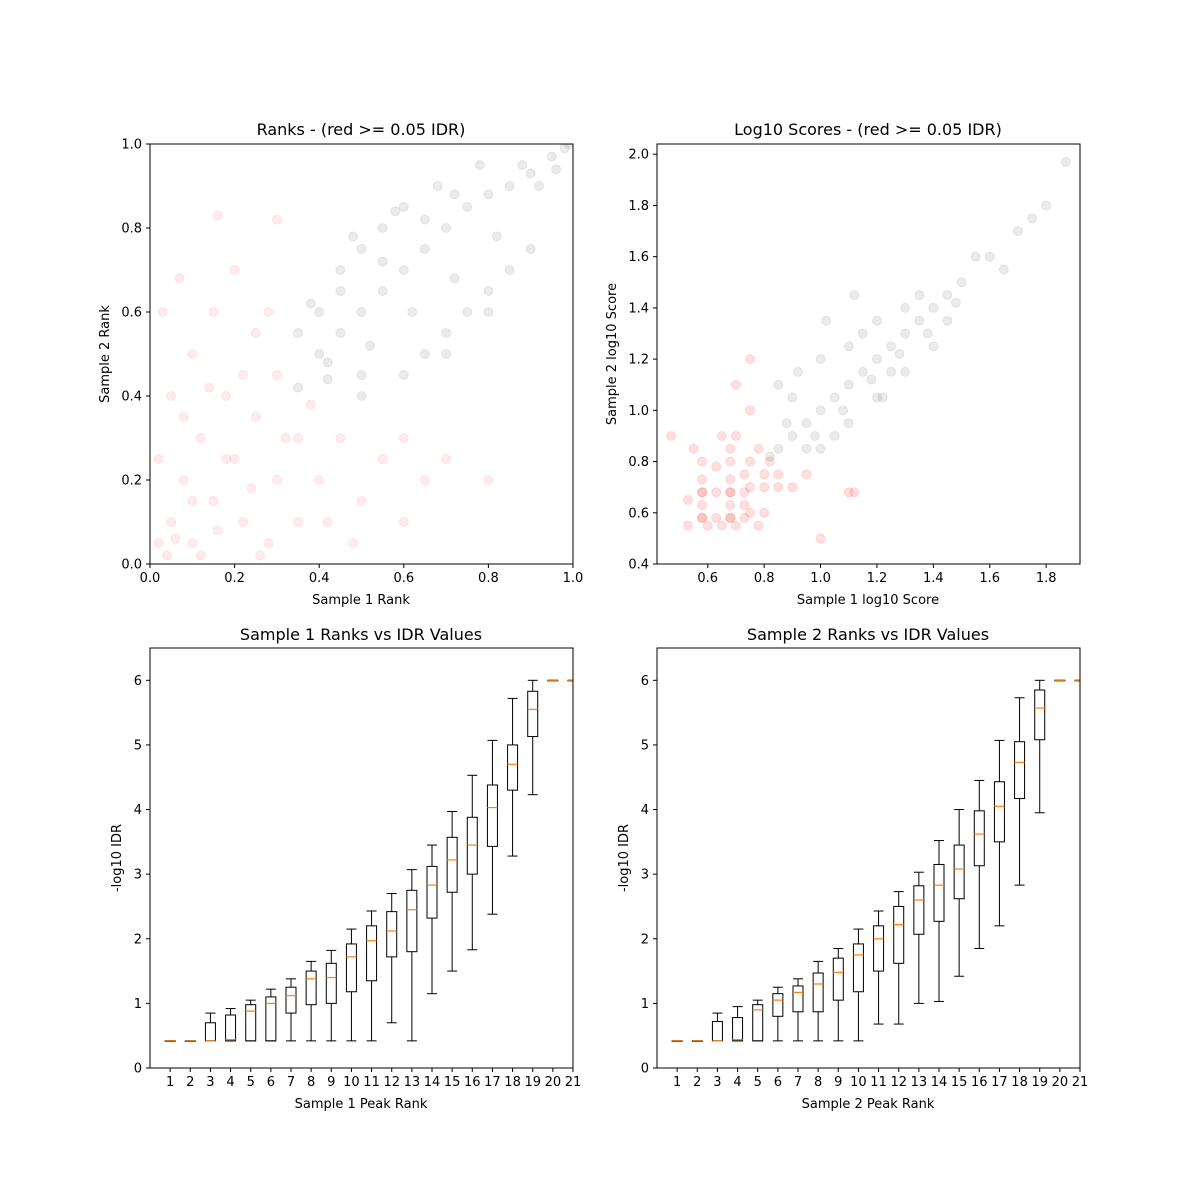 This screenshot has width=1200, height=1200. Describe the element at coordinates (877, 578) in the screenshot. I see `x-tick-label: 1.2` at that location.